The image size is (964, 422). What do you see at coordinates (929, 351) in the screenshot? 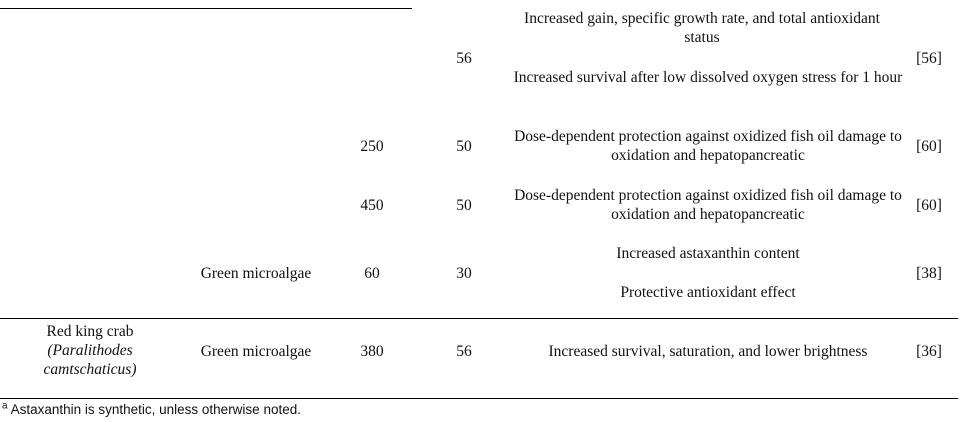
I see `row-4-ref: [36]` at bounding box center [929, 351].